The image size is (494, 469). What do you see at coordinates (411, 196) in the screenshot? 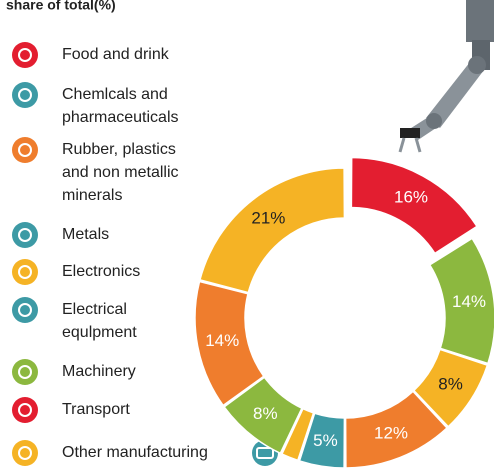
I see `value-label: 16%` at bounding box center [411, 196].